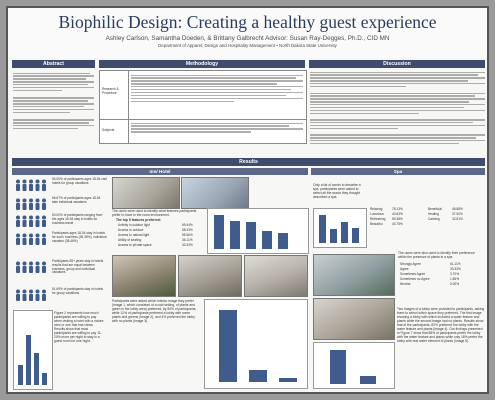  I want to click on methodology-label-subjects: Subjects, so click(108, 130).